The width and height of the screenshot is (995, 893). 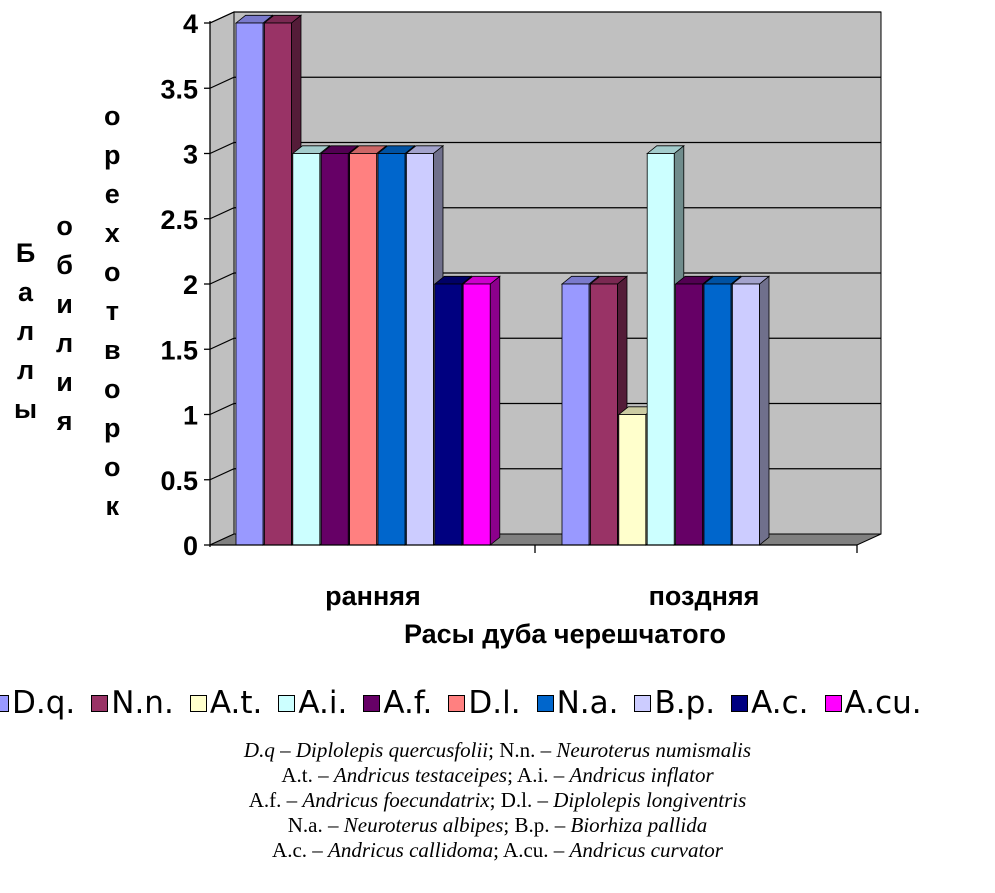 I want to click on y-axis-label-letter: в, so click(x=112, y=350).